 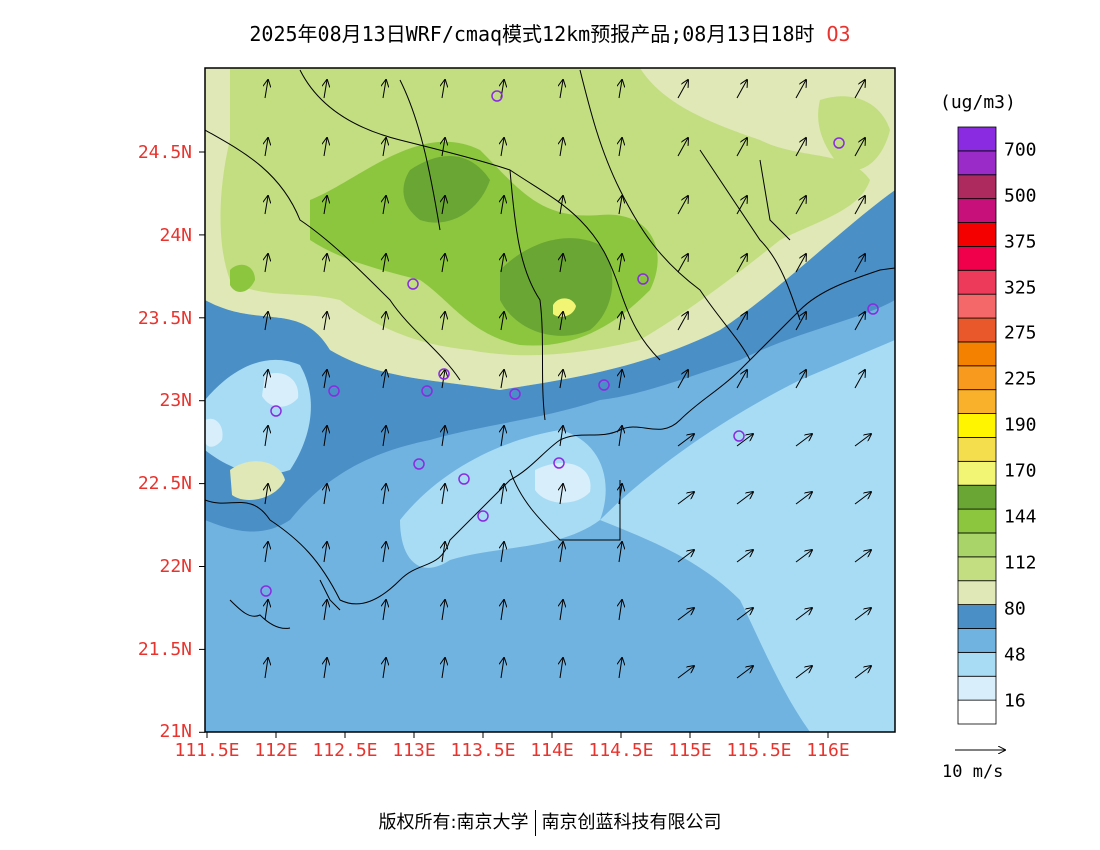 What do you see at coordinates (175, 235) in the screenshot?
I see `lat-label: 24N` at bounding box center [175, 235].